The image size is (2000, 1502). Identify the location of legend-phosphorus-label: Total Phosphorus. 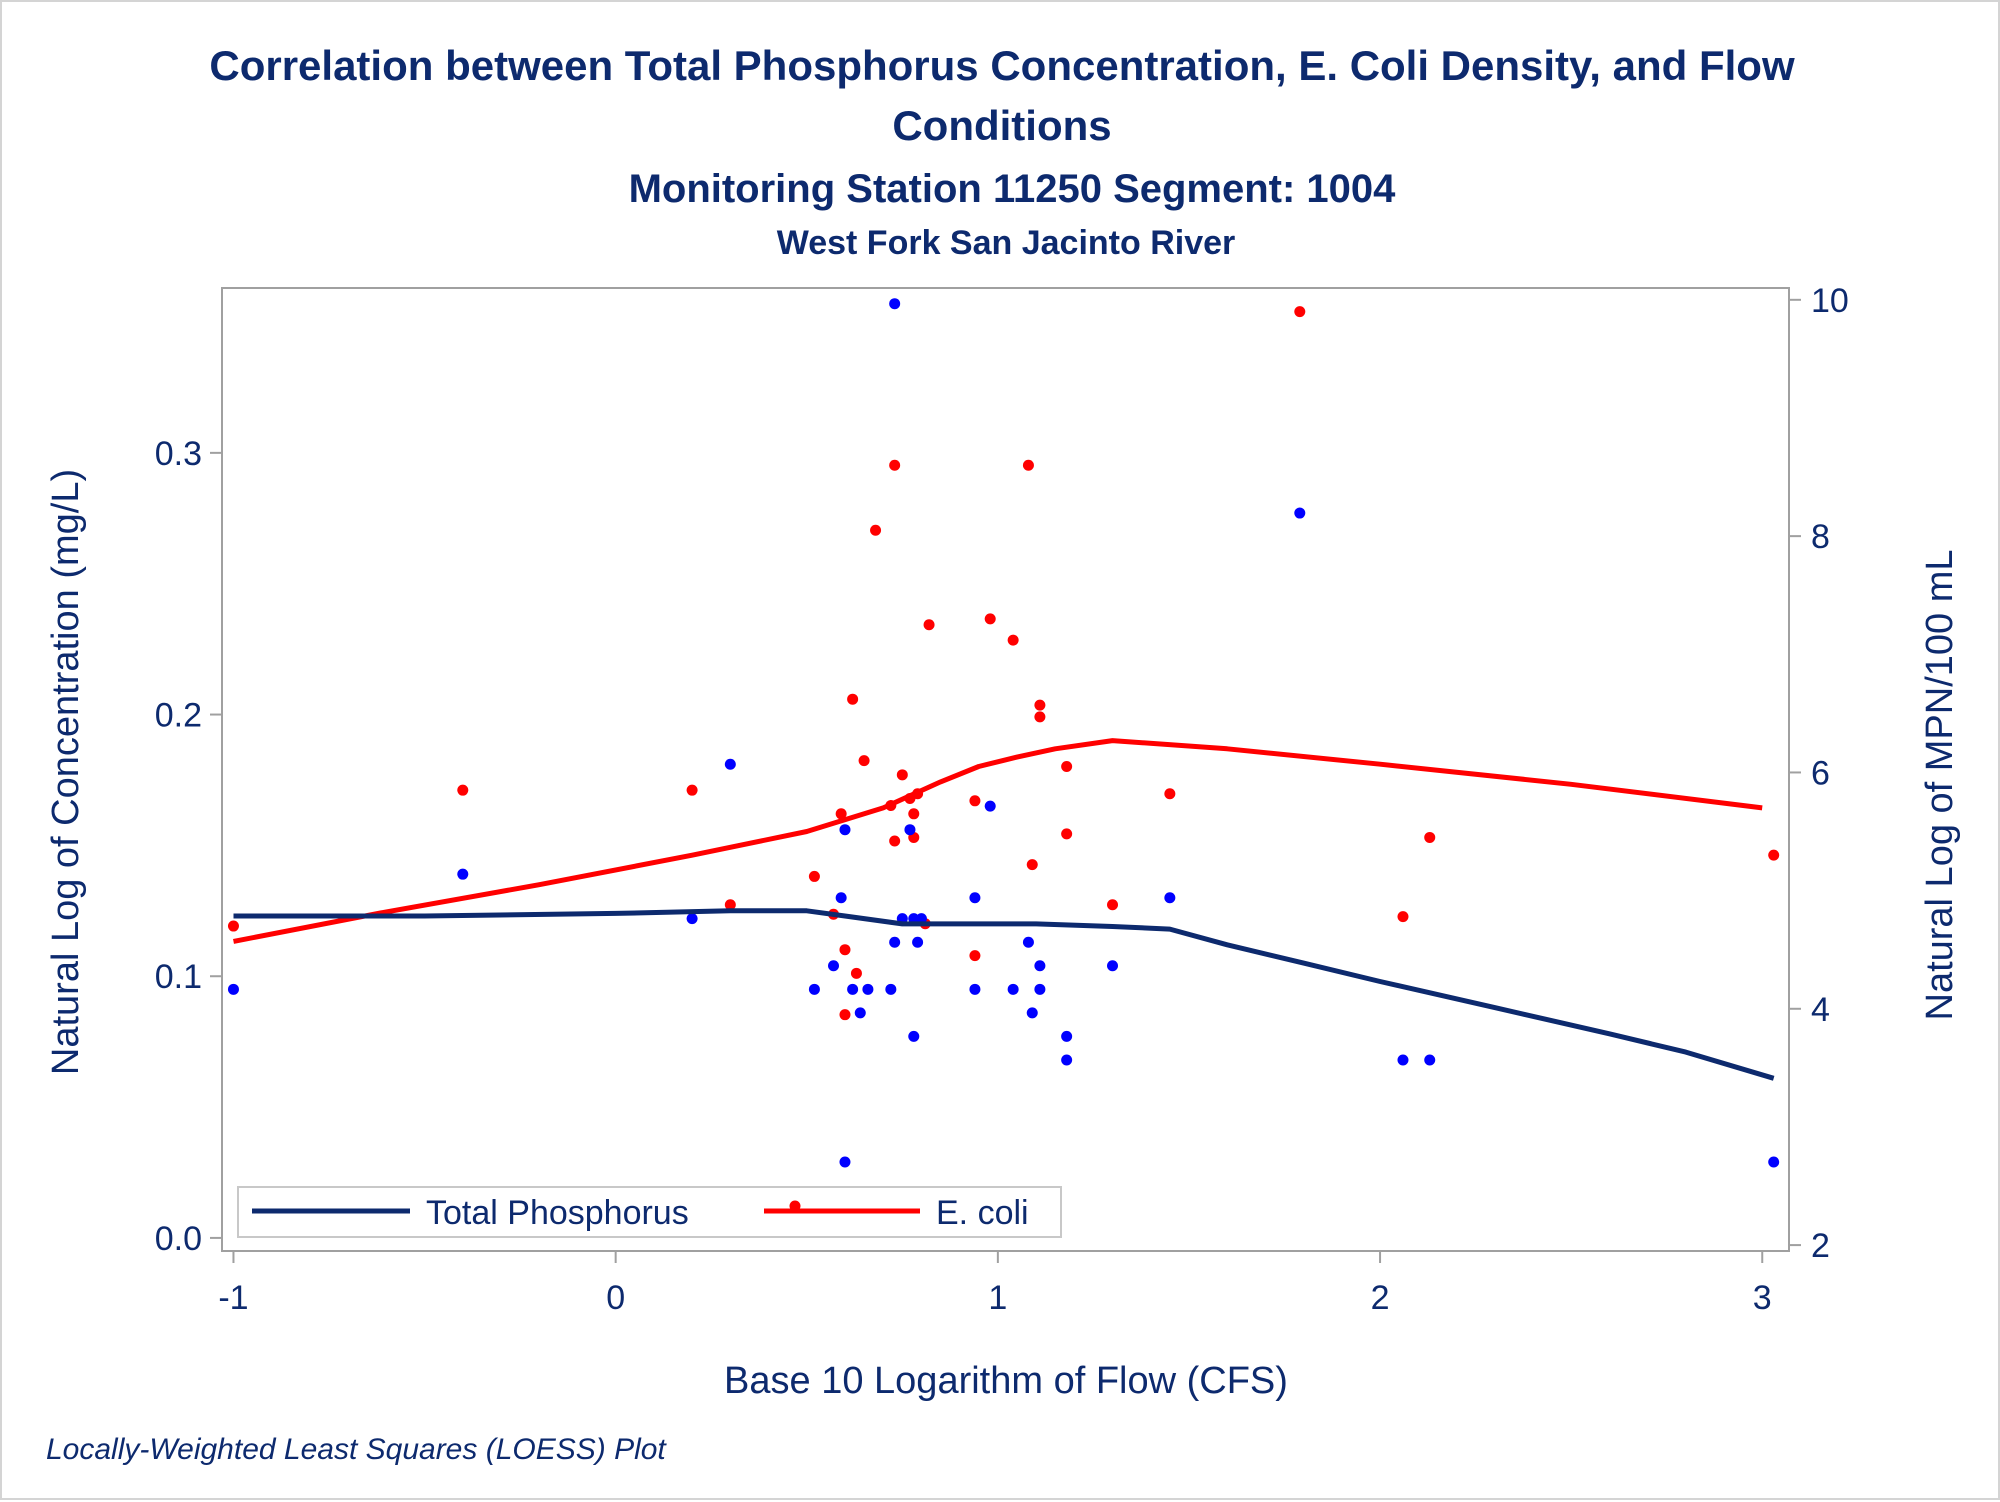
(557, 1213).